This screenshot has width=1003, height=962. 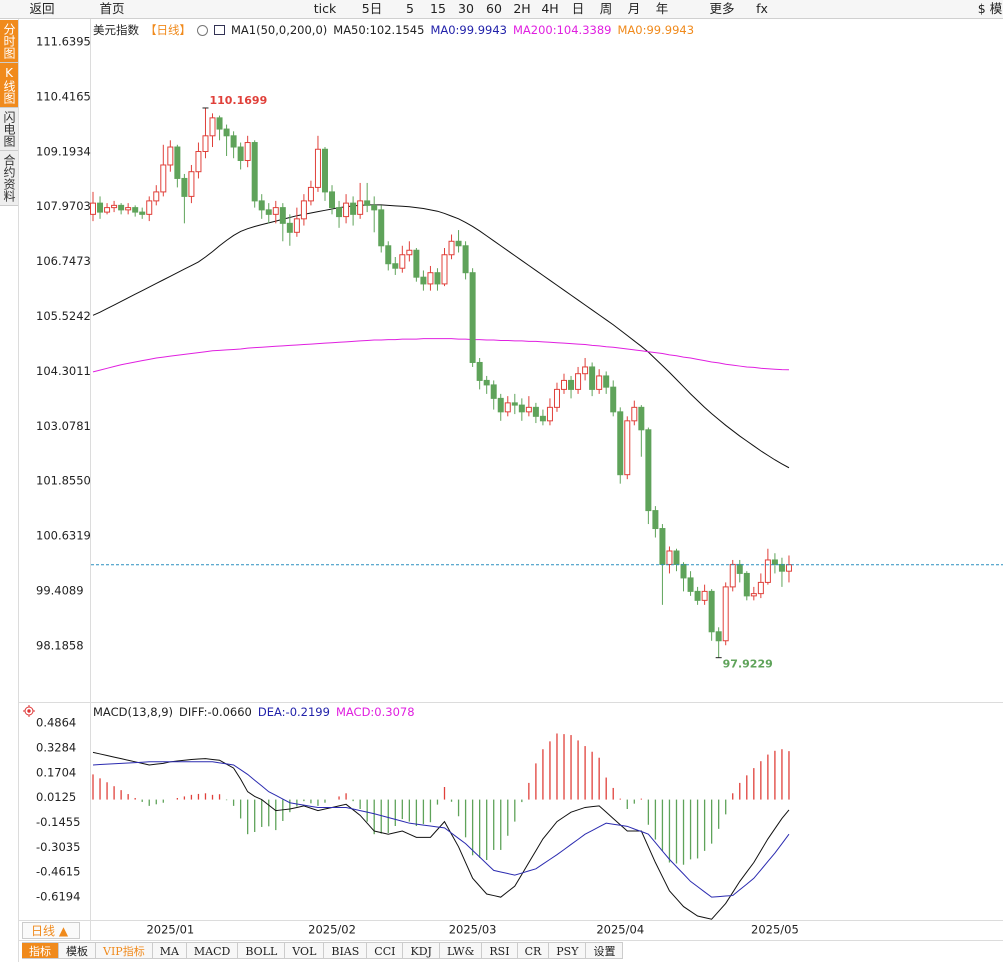 What do you see at coordinates (375, 712) in the screenshot?
I see `legend-entry: MACD:0.3078` at bounding box center [375, 712].